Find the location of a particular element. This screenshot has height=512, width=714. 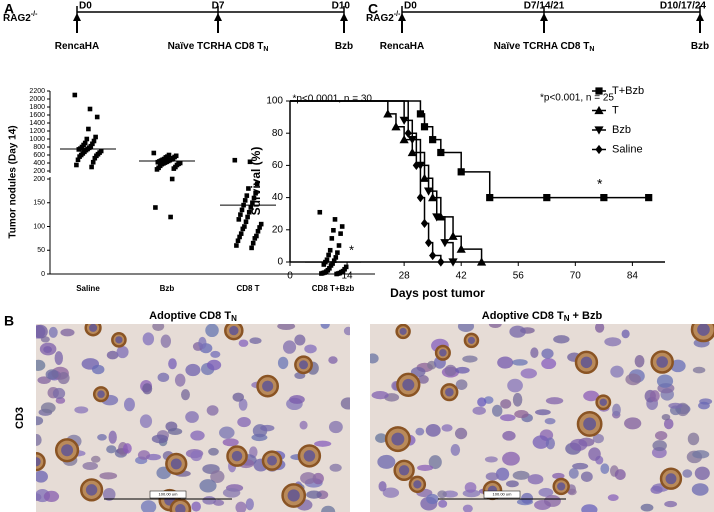

x-tick-label: Bzb is located at coordinates (167, 288).